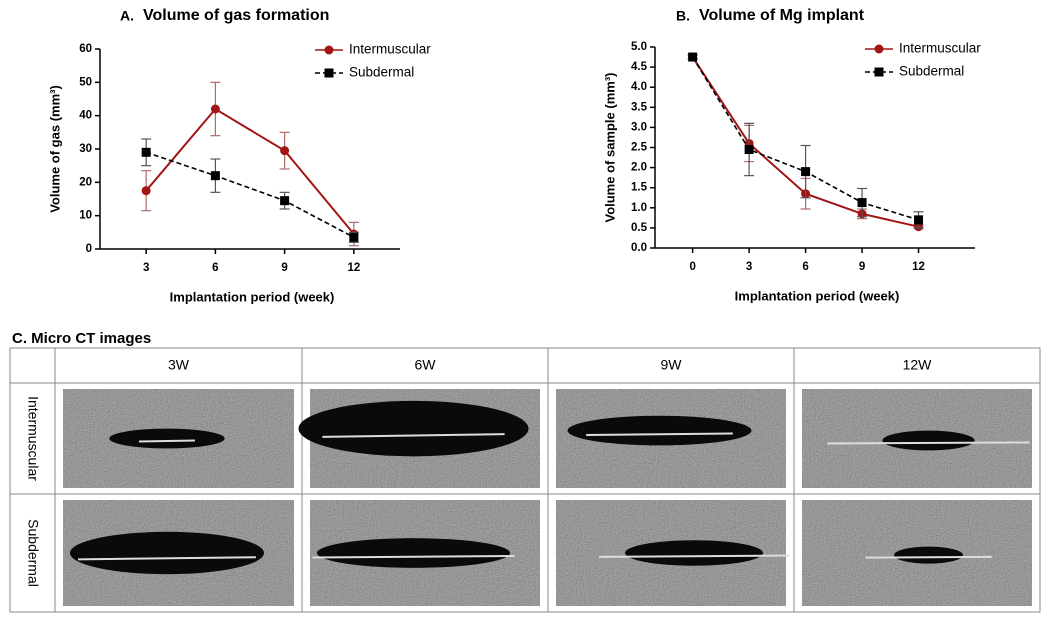  Describe the element at coordinates (639, 228) in the screenshot. I see `y-tick-label: 0.5` at that location.